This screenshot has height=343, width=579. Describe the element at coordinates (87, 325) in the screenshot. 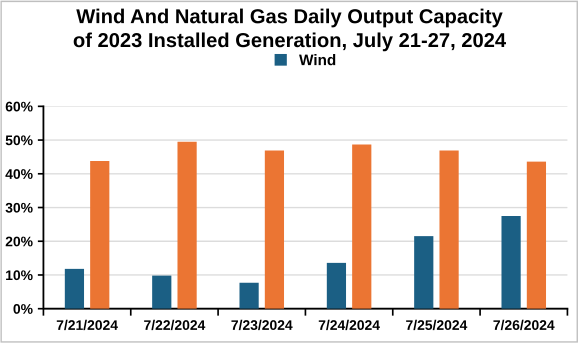

I see `x-tick-label: 7/21/2024` at that location.